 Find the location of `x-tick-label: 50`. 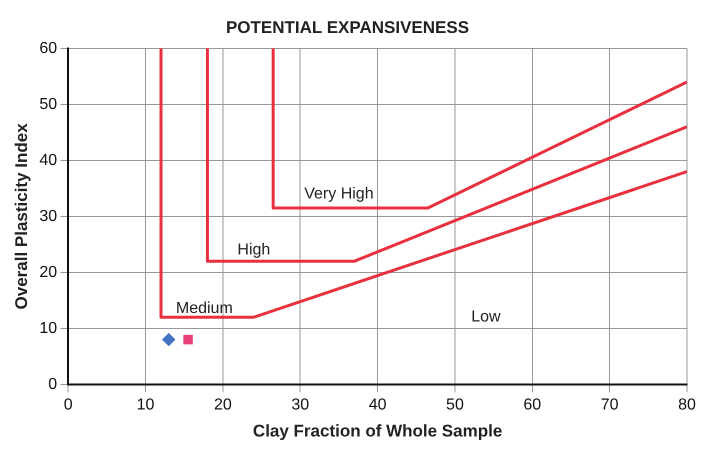

x-tick-label: 50 is located at coordinates (455, 405).